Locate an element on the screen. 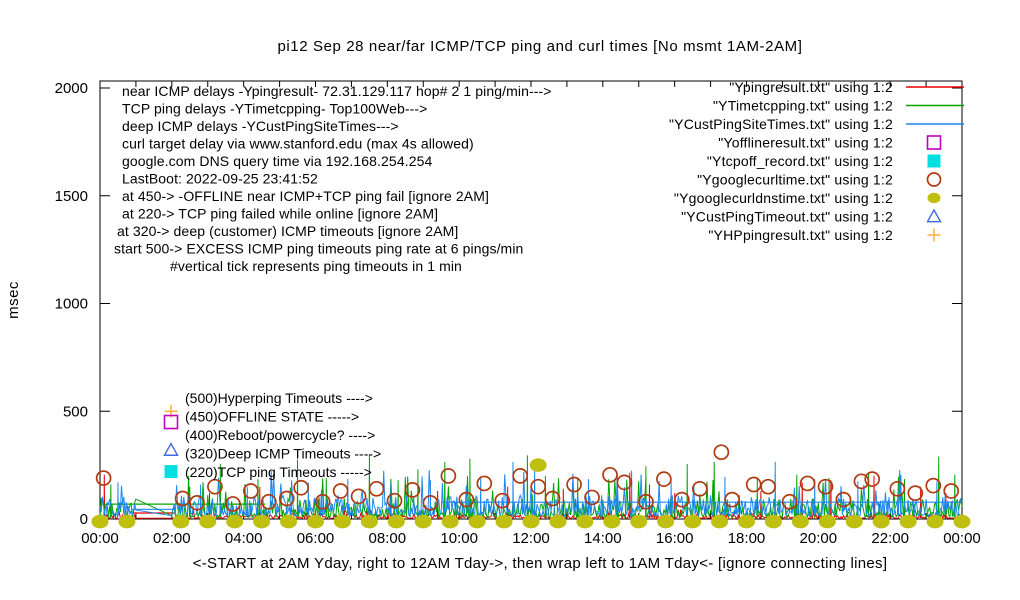 The image size is (1020, 600). y-axis-label: msec is located at coordinates (13, 300).